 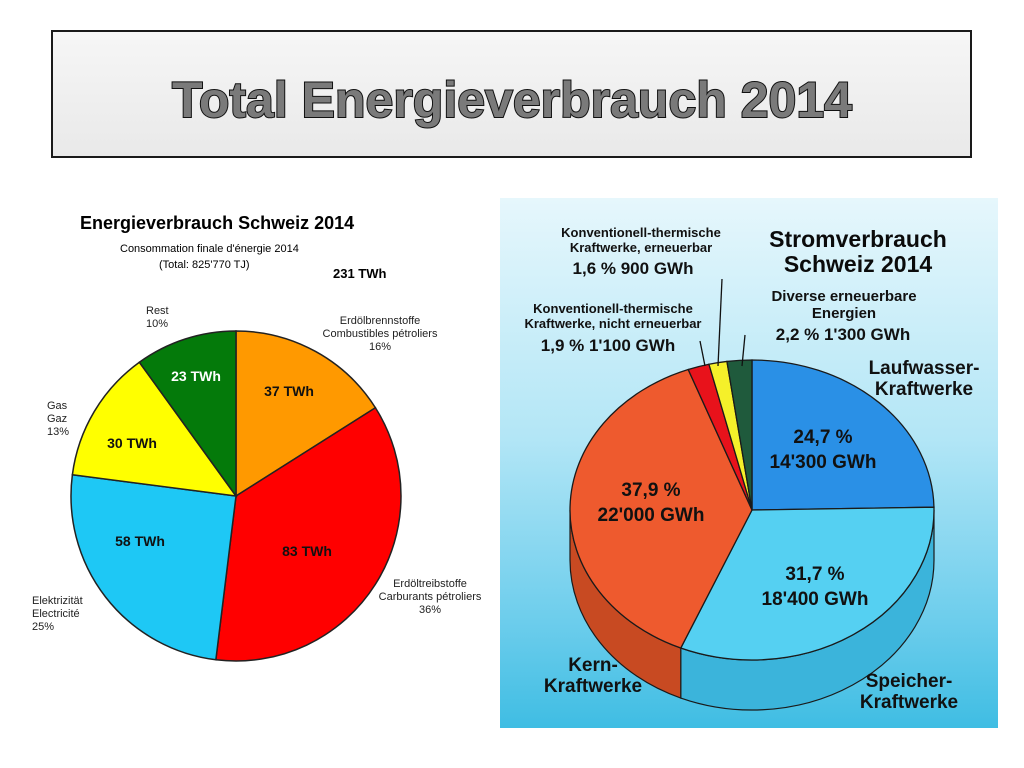 I want to click on electricity-pie-category-label: Diverse erneuerbare Energien, so click(x=843, y=305).